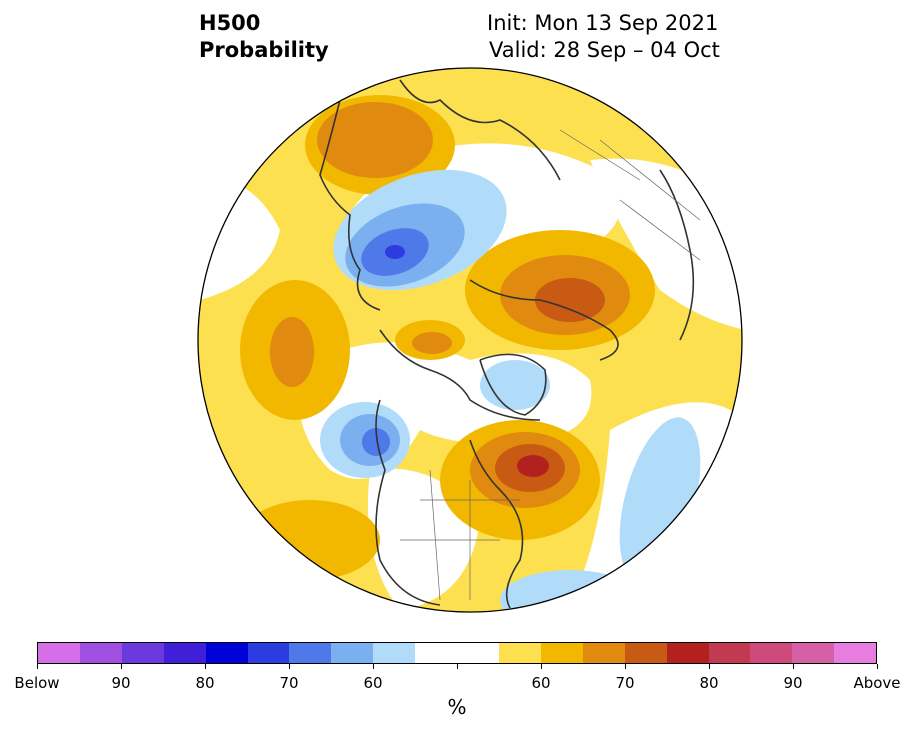 The image size is (915, 732). Describe the element at coordinates (457, 707) in the screenshot. I see `colorbar-unit: %` at that location.